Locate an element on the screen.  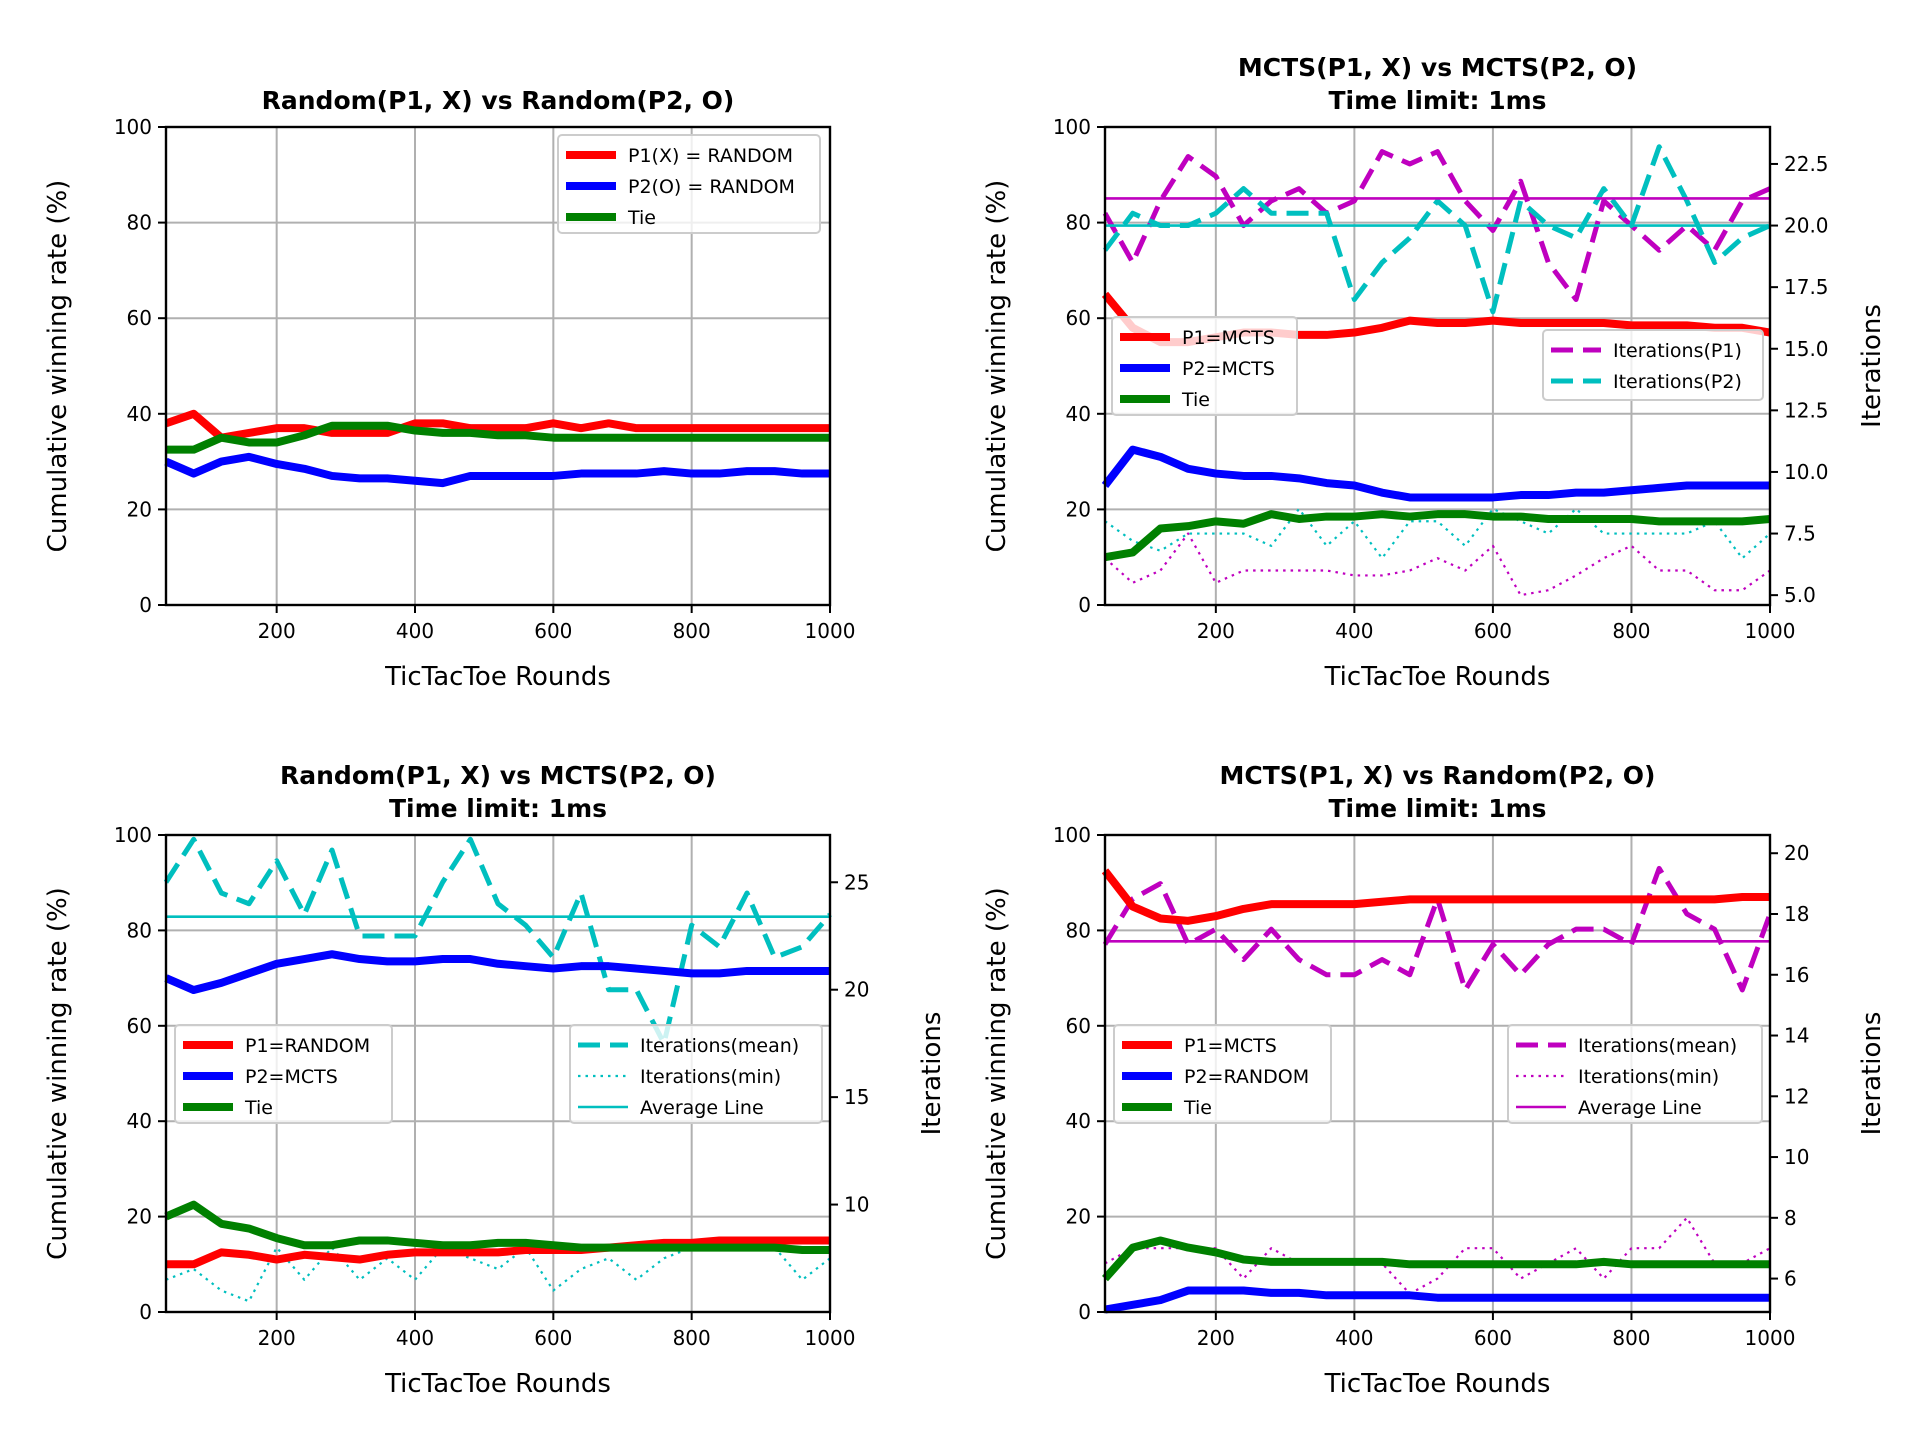
legend-entry: P2=RANDOM is located at coordinates (1246, 1077).